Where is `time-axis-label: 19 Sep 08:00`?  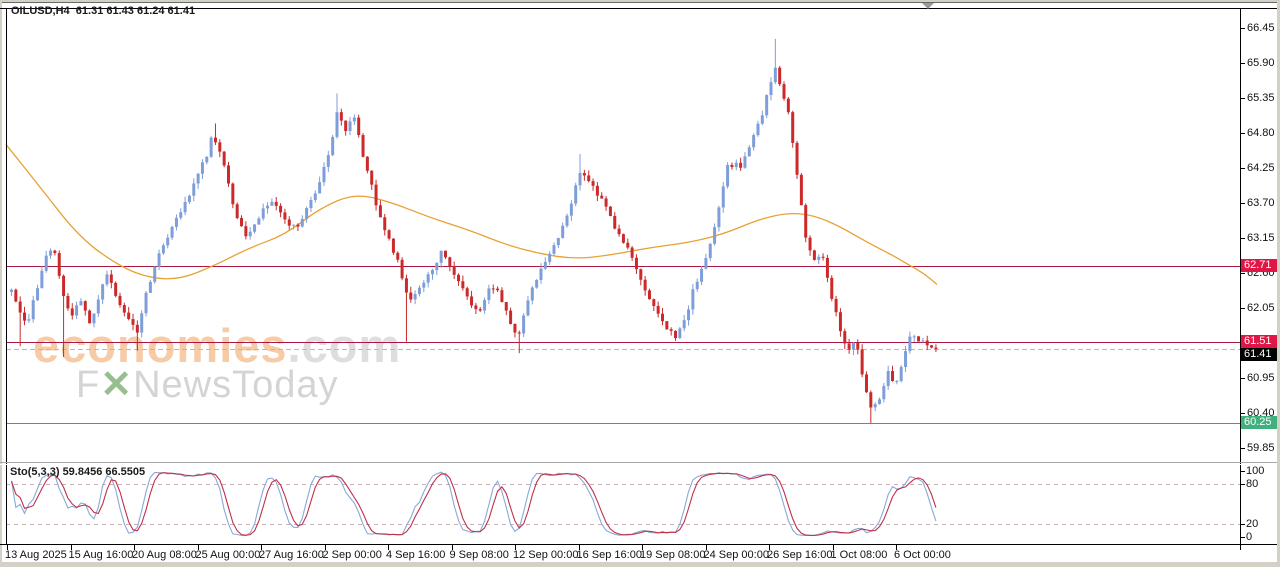 time-axis-label: 19 Sep 08:00 is located at coordinates (673, 555).